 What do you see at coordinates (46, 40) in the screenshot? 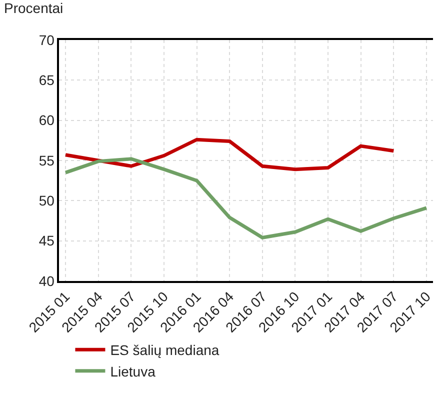
I see `y-tick-label: 70` at bounding box center [46, 40].